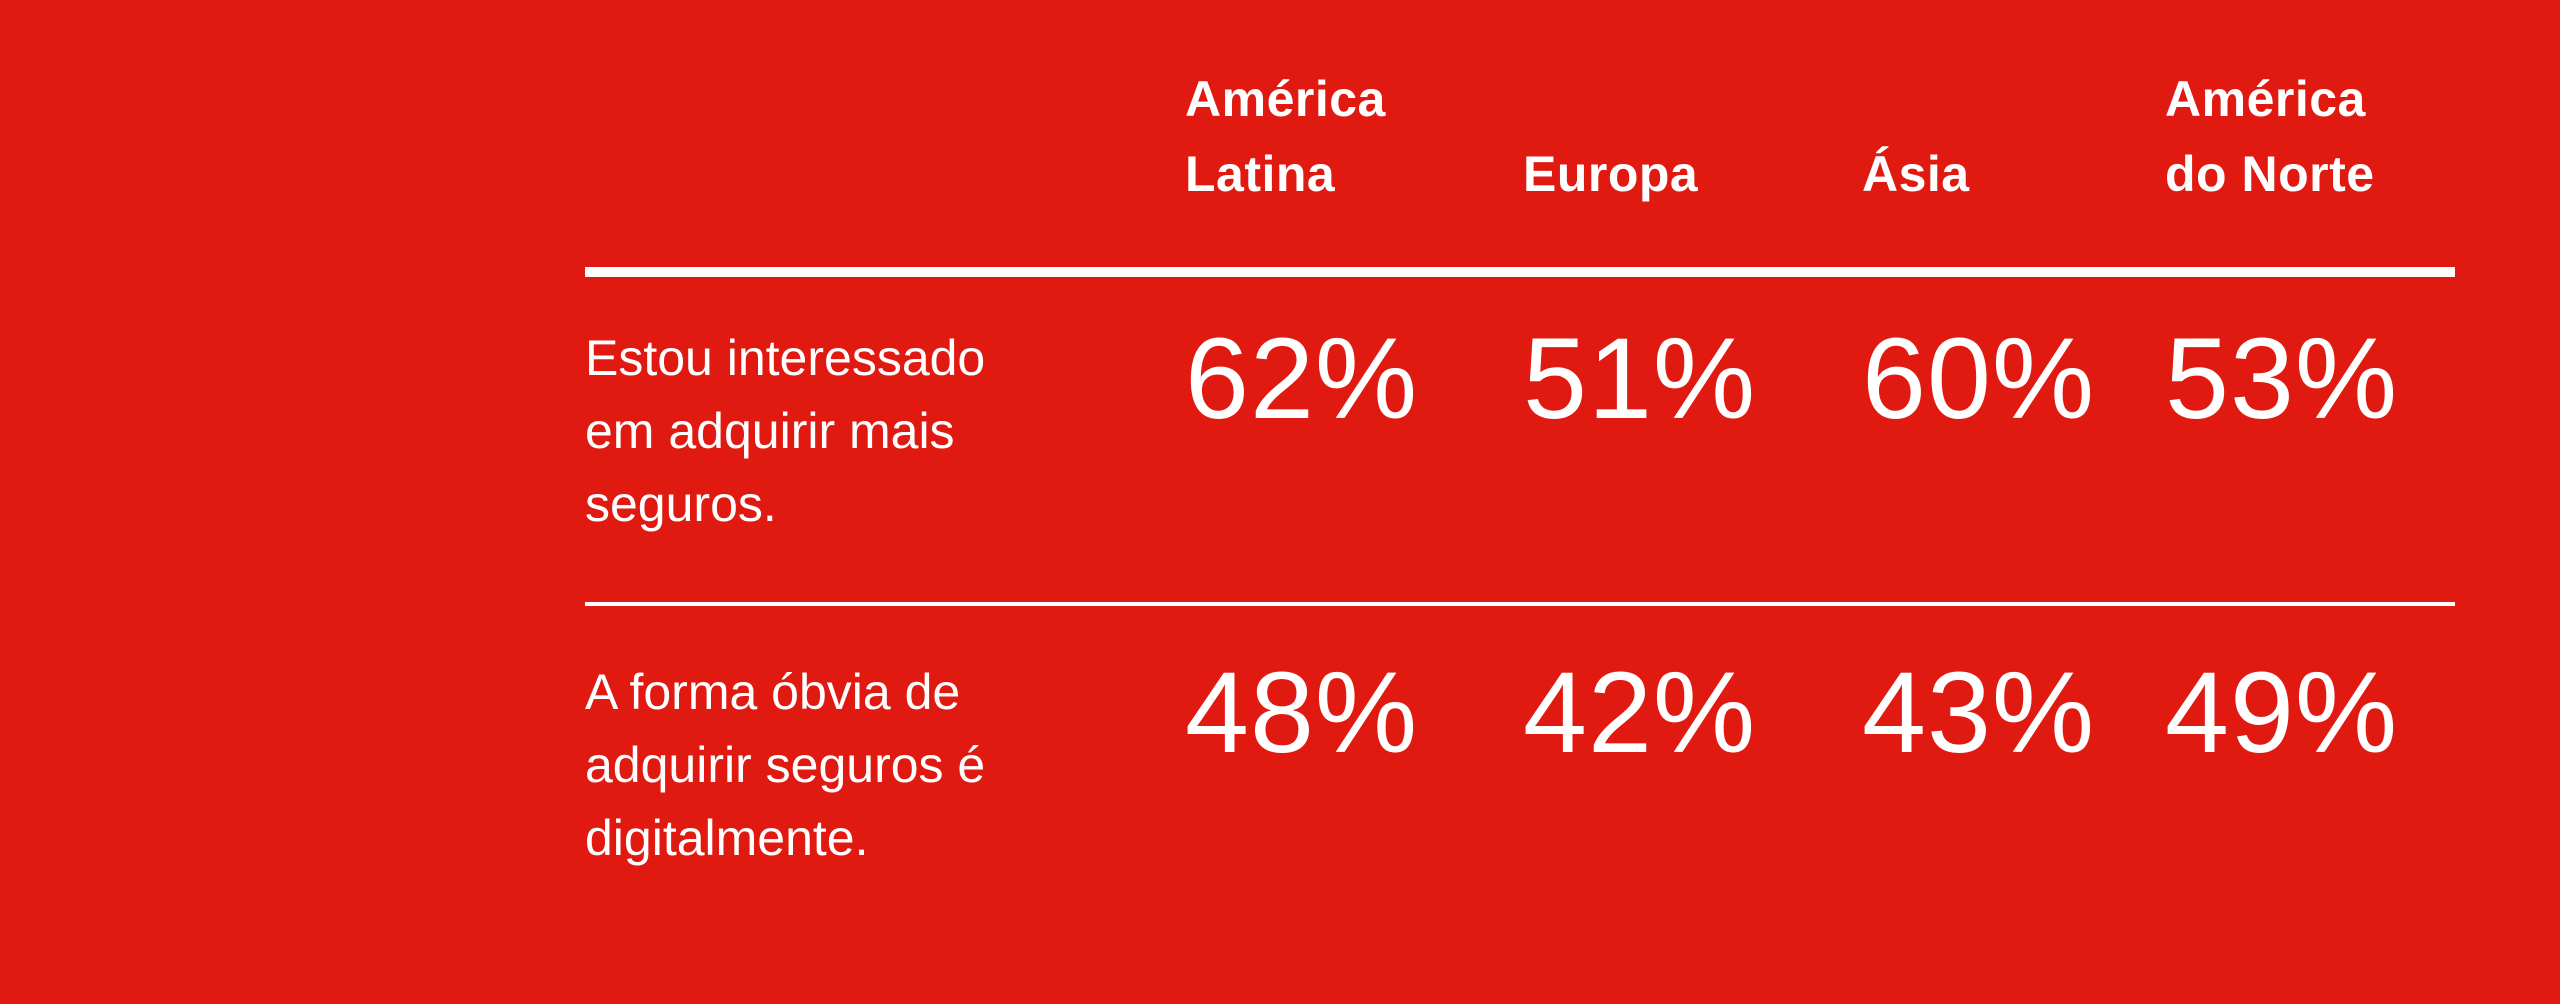  I want to click on value-row2-america-do-norte: 49%, so click(2282, 713).